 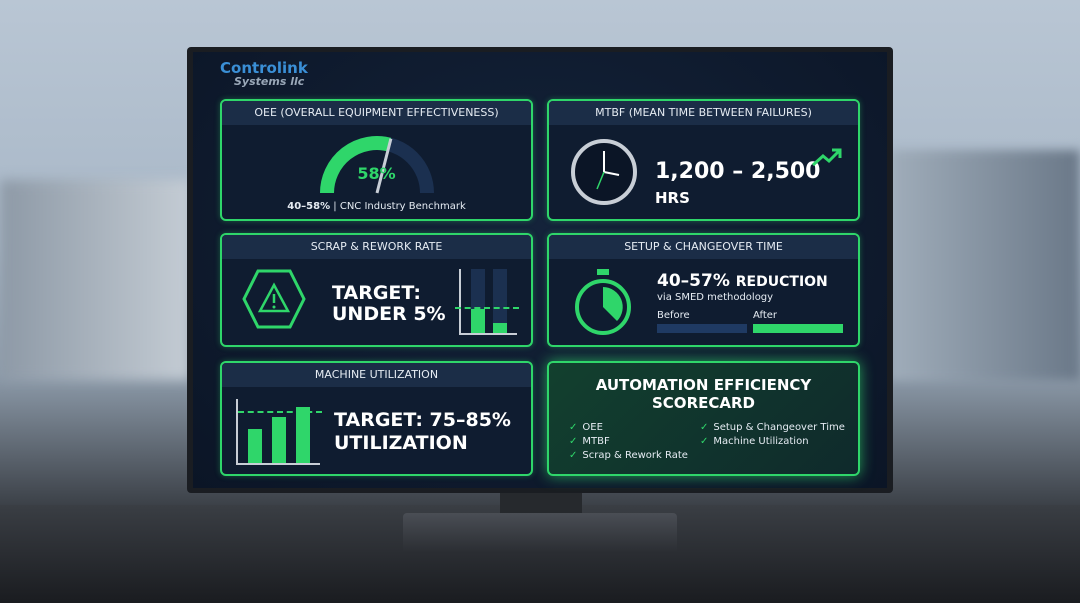 I want to click on check-item: ✓ Setup & Changeover Time, so click(x=772, y=427).